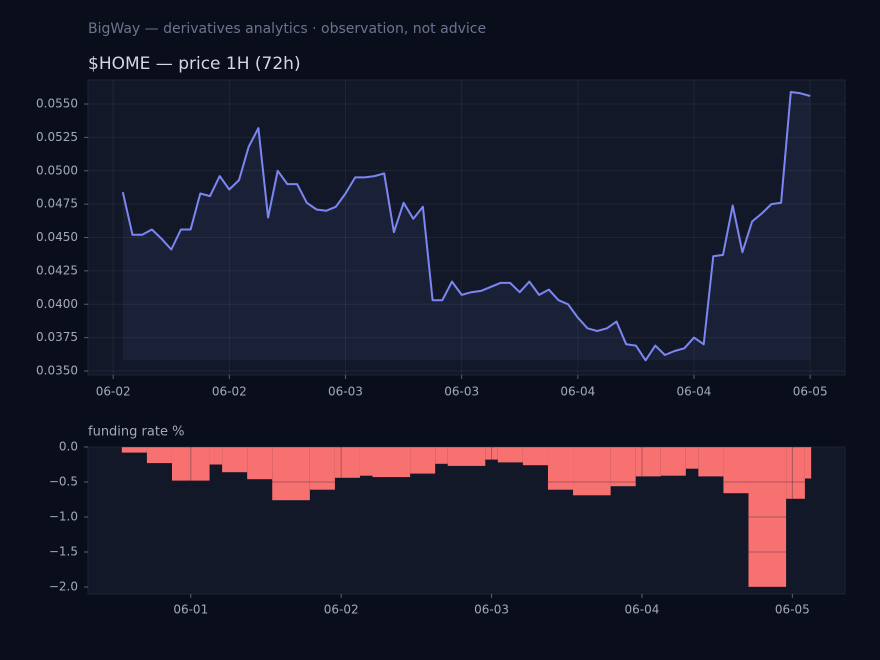 Image resolution: width=880 pixels, height=660 pixels. What do you see at coordinates (57, 104) in the screenshot?
I see `y-tick-label: 0.0550` at bounding box center [57, 104].